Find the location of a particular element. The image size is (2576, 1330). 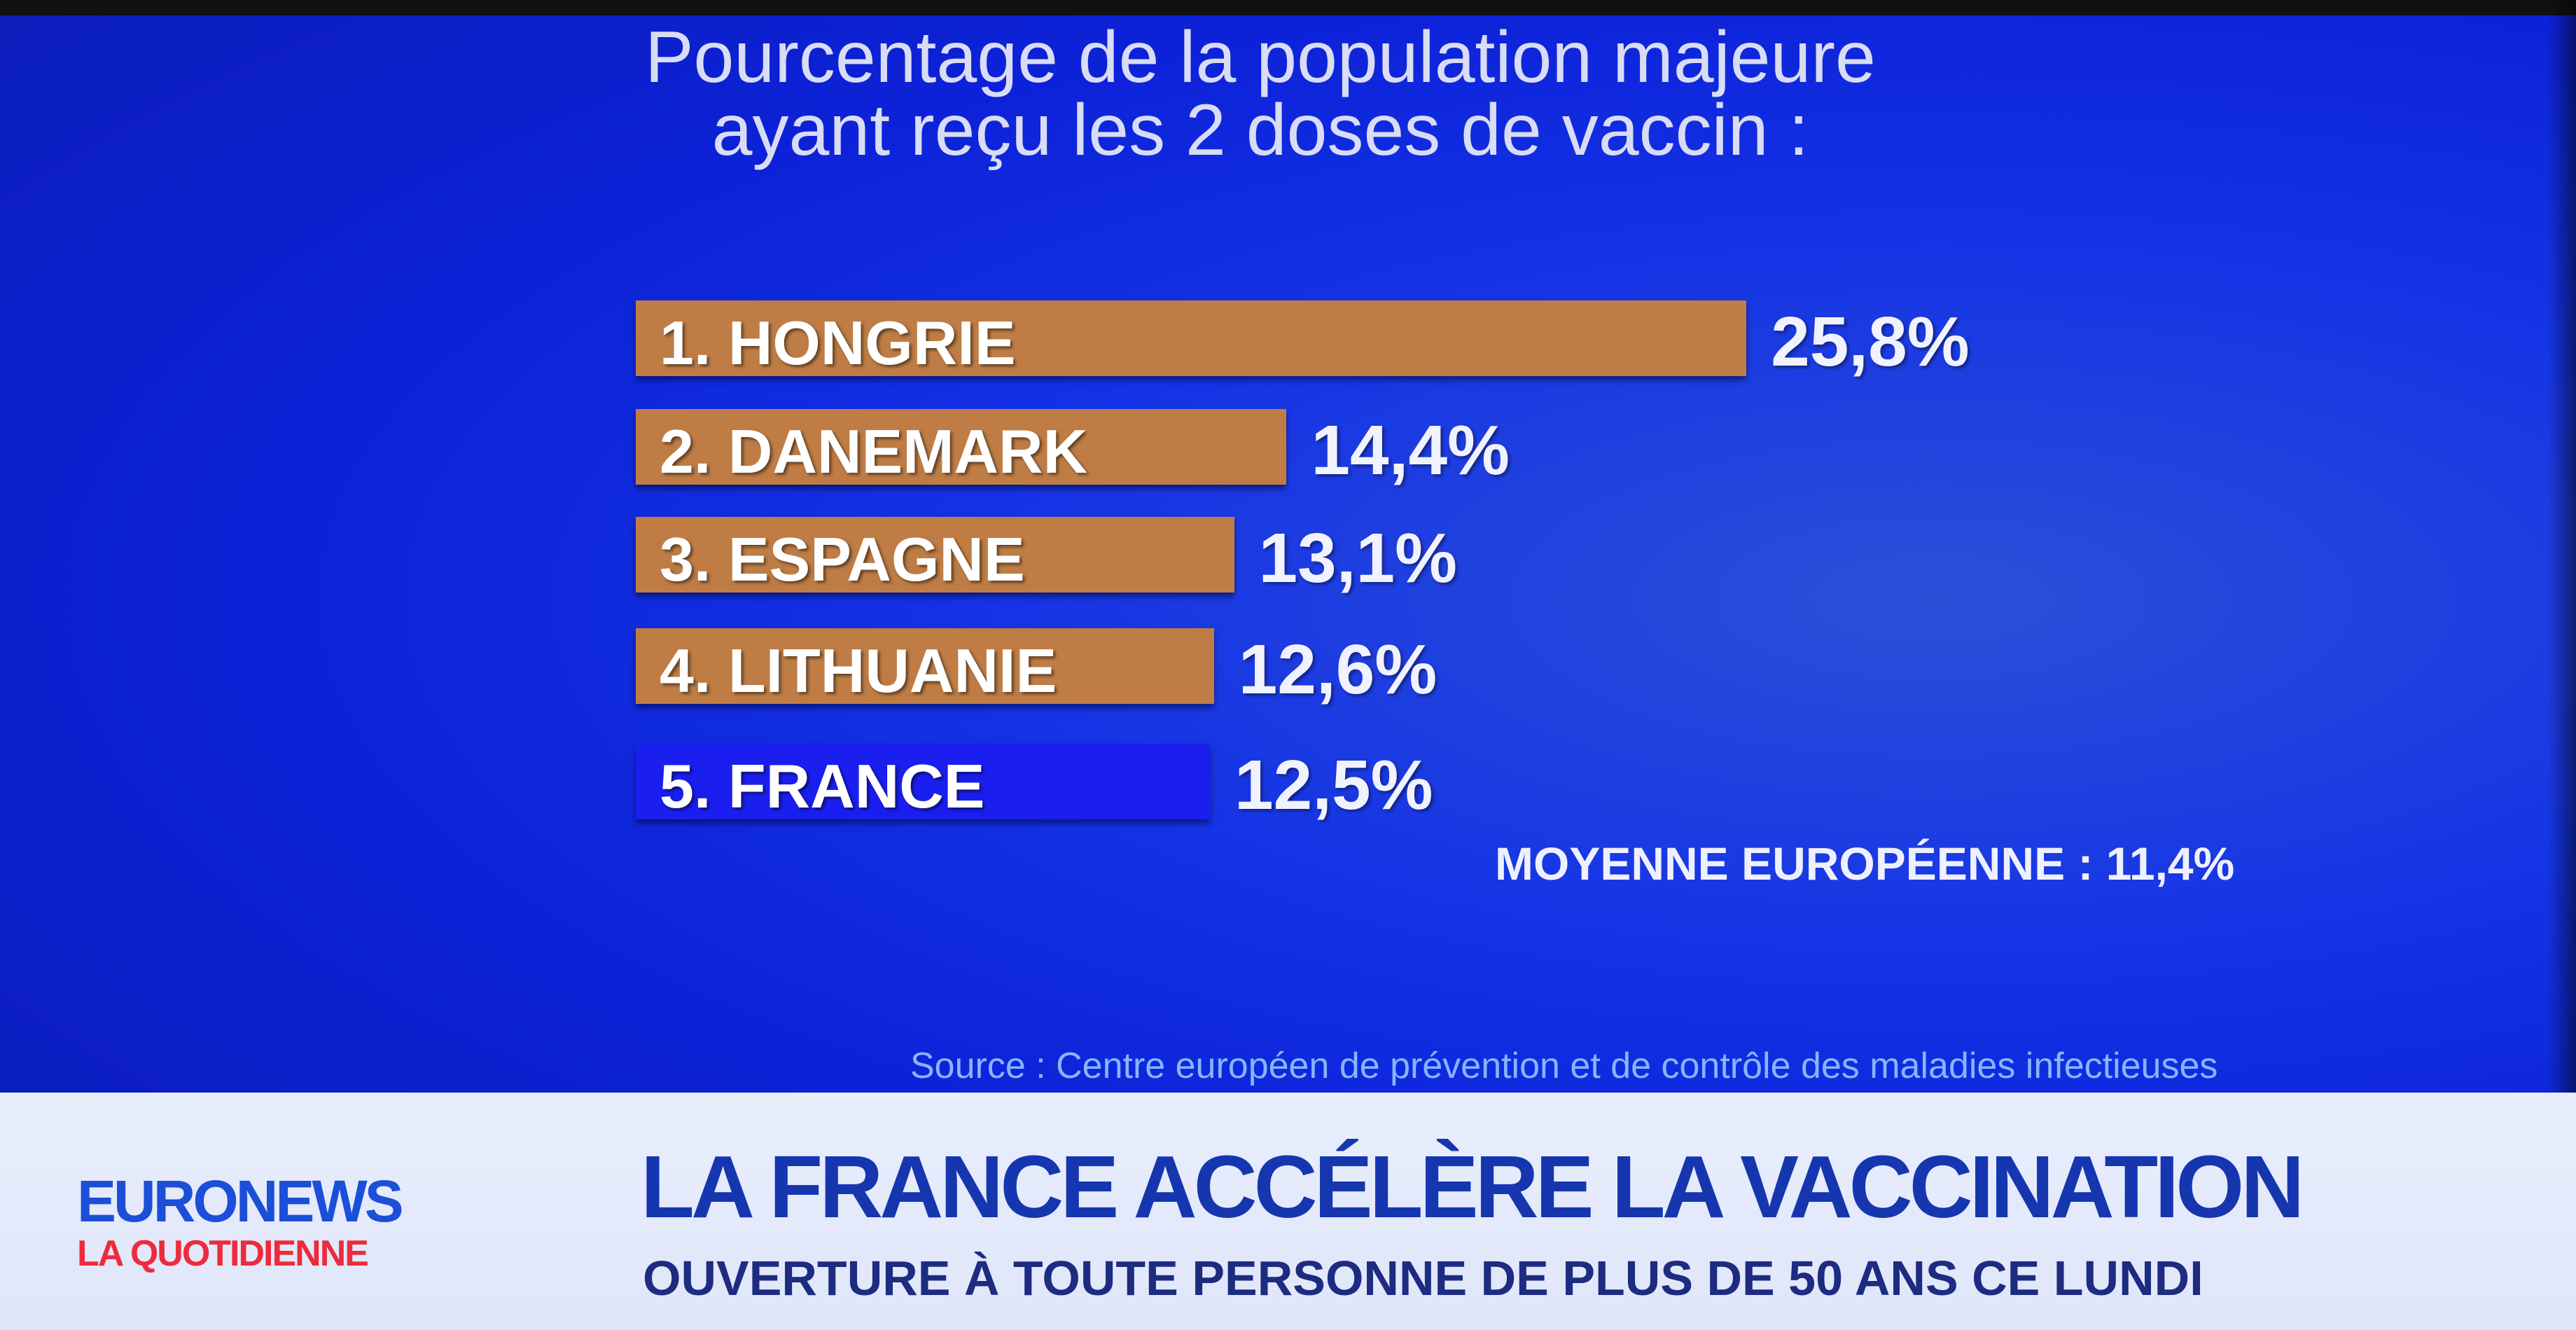

bar-category-label: 1. HONGRIE is located at coordinates (838, 342).